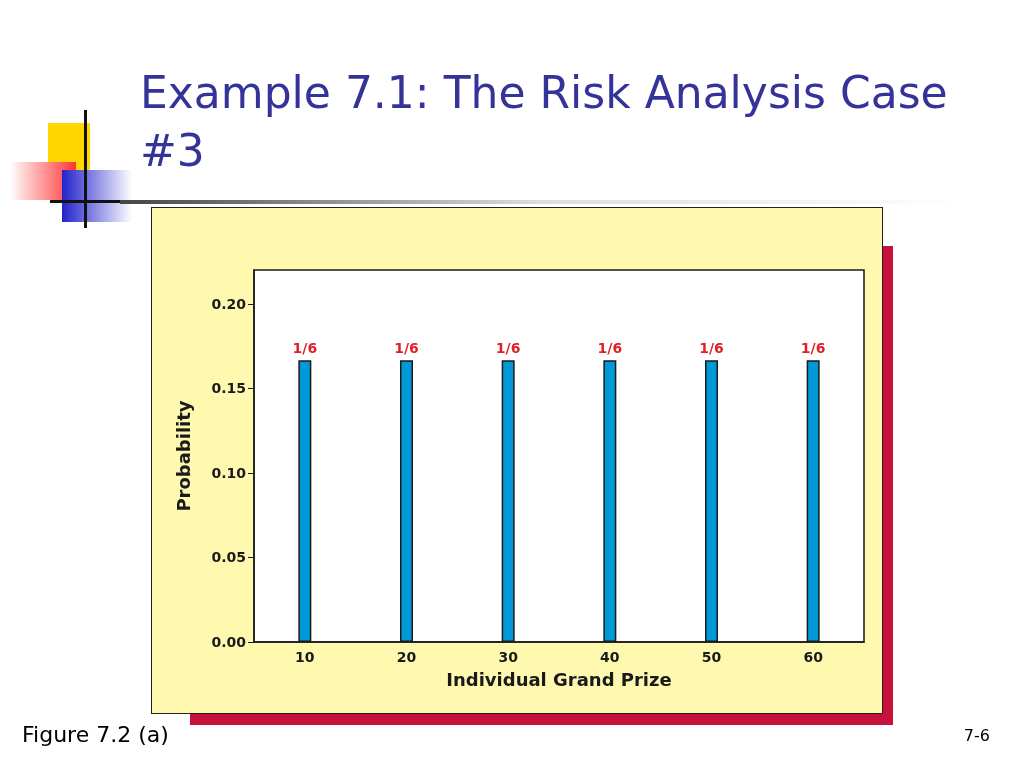 Image resolution: width=1024 pixels, height=768 pixels. Describe the element at coordinates (183, 456) in the screenshot. I see `y-axis-title: Probability` at that location.